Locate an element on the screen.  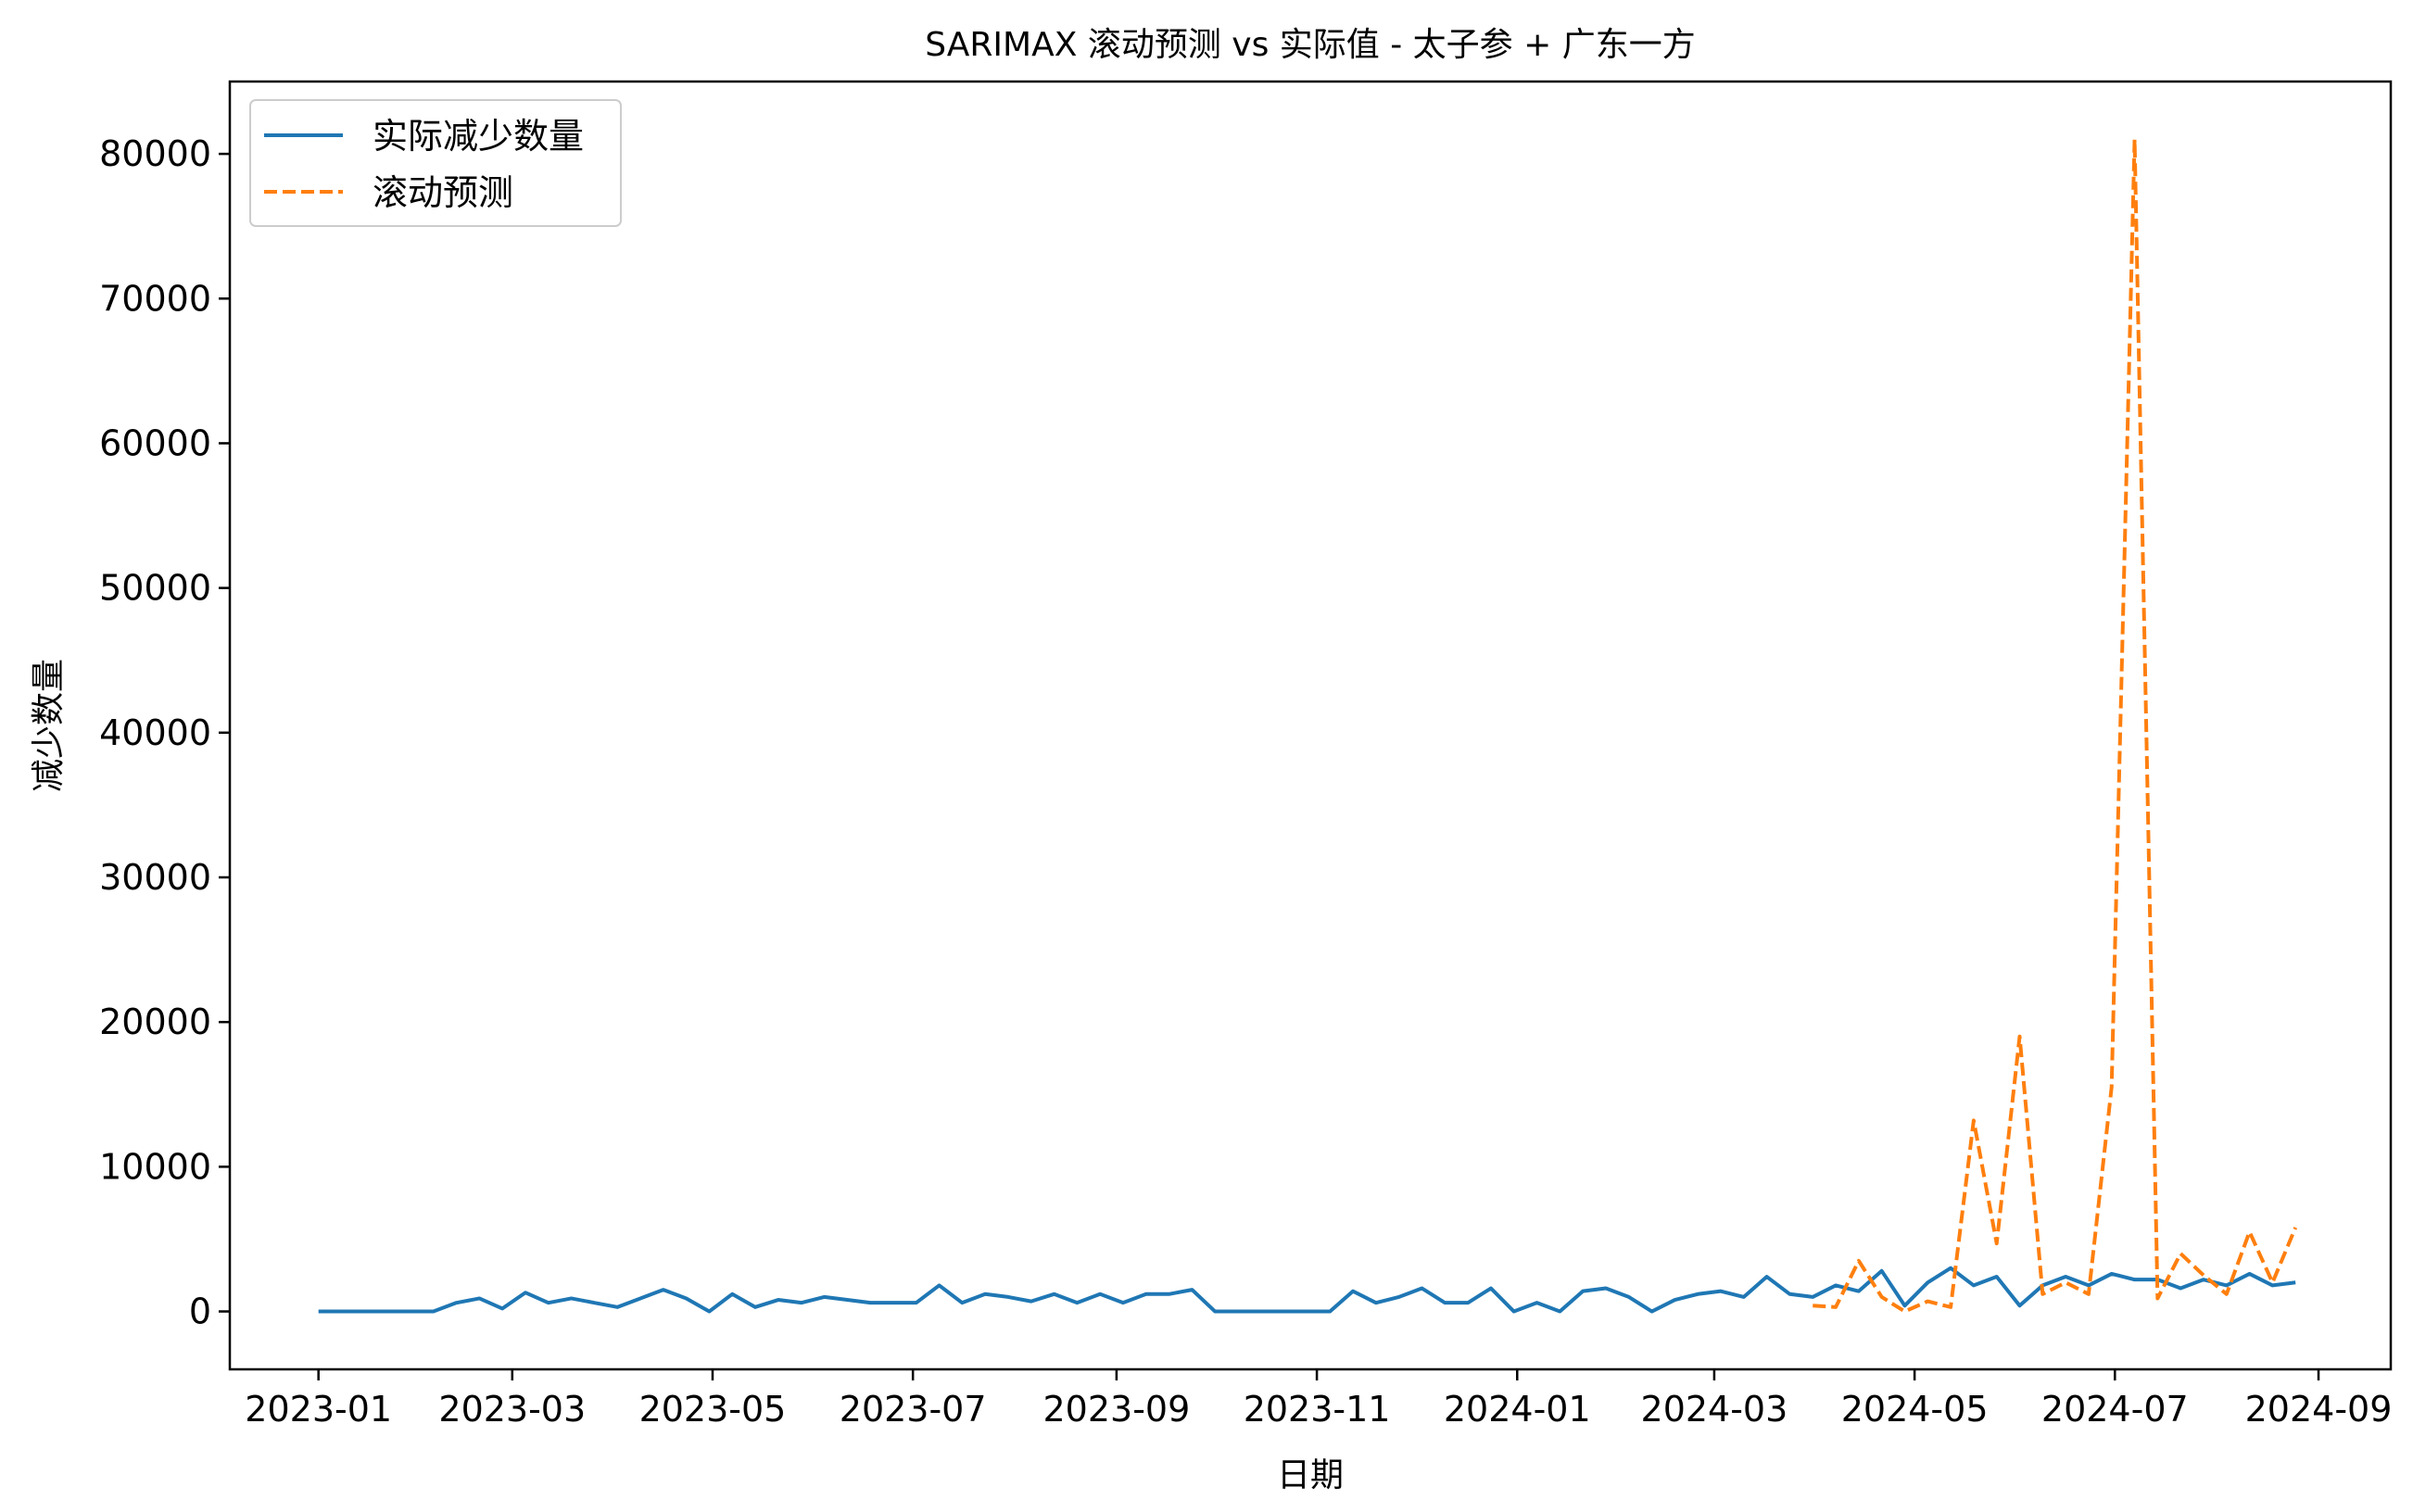
y-tick-label: 40000 is located at coordinates (155, 732).